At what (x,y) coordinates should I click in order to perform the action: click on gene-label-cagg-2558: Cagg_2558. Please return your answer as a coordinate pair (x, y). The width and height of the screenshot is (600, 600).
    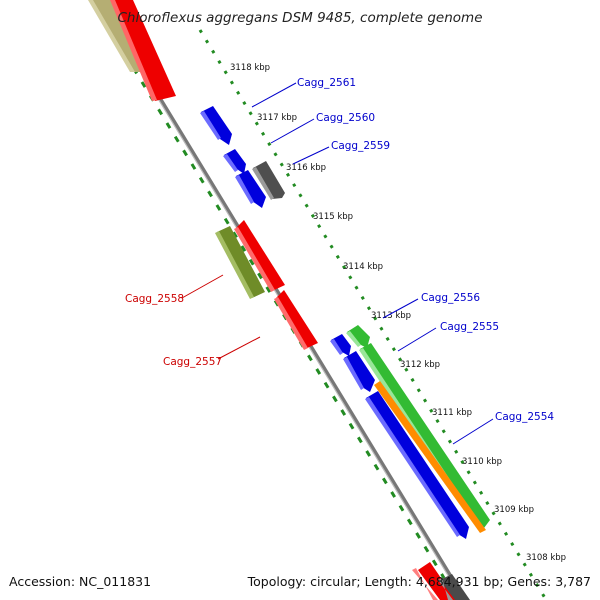
    Looking at the image, I should click on (154, 299).